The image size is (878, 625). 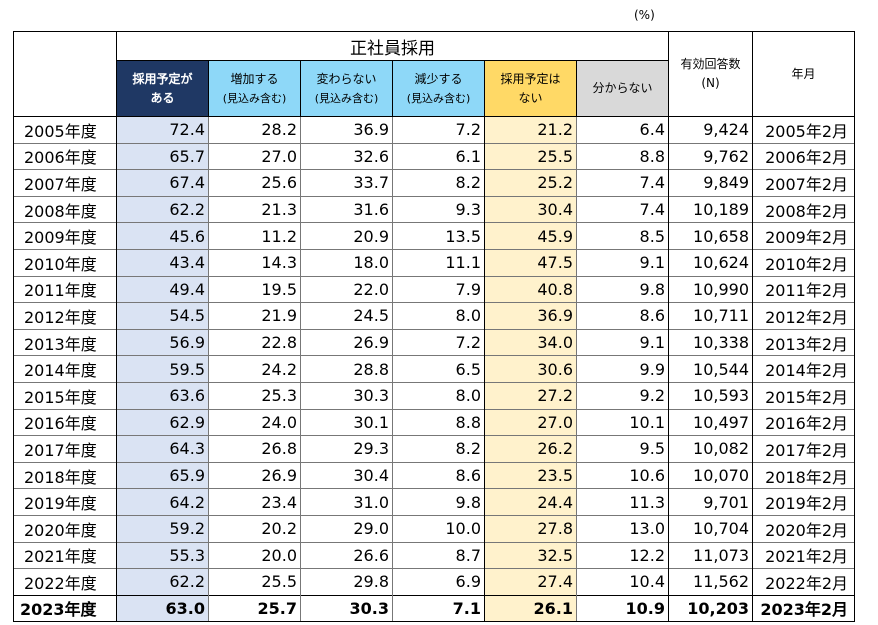 What do you see at coordinates (710, 289) in the screenshot?
I see `n-cell: 10,990` at bounding box center [710, 289].